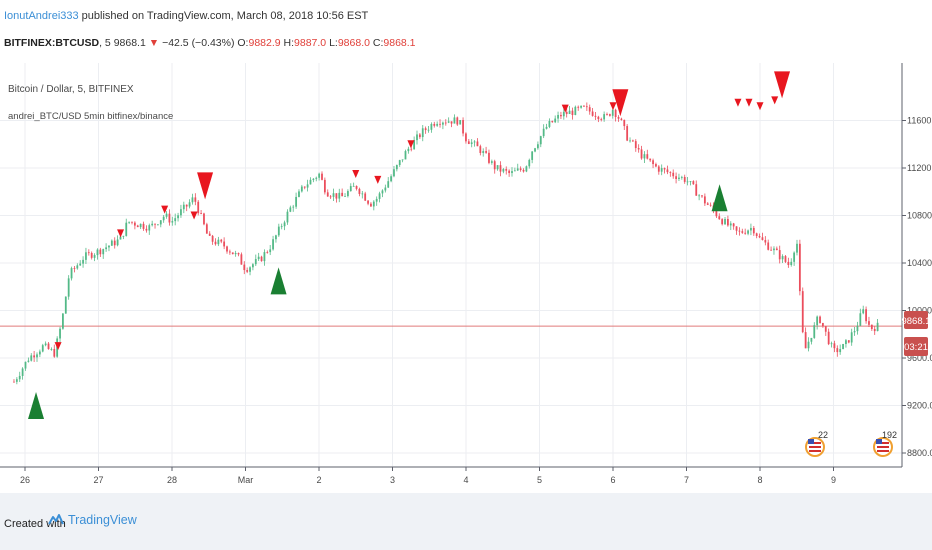 Image resolution: width=932 pixels, height=550 pixels. What do you see at coordinates (41, 16) in the screenshot?
I see `author-link: IonutAndrei333` at bounding box center [41, 16].